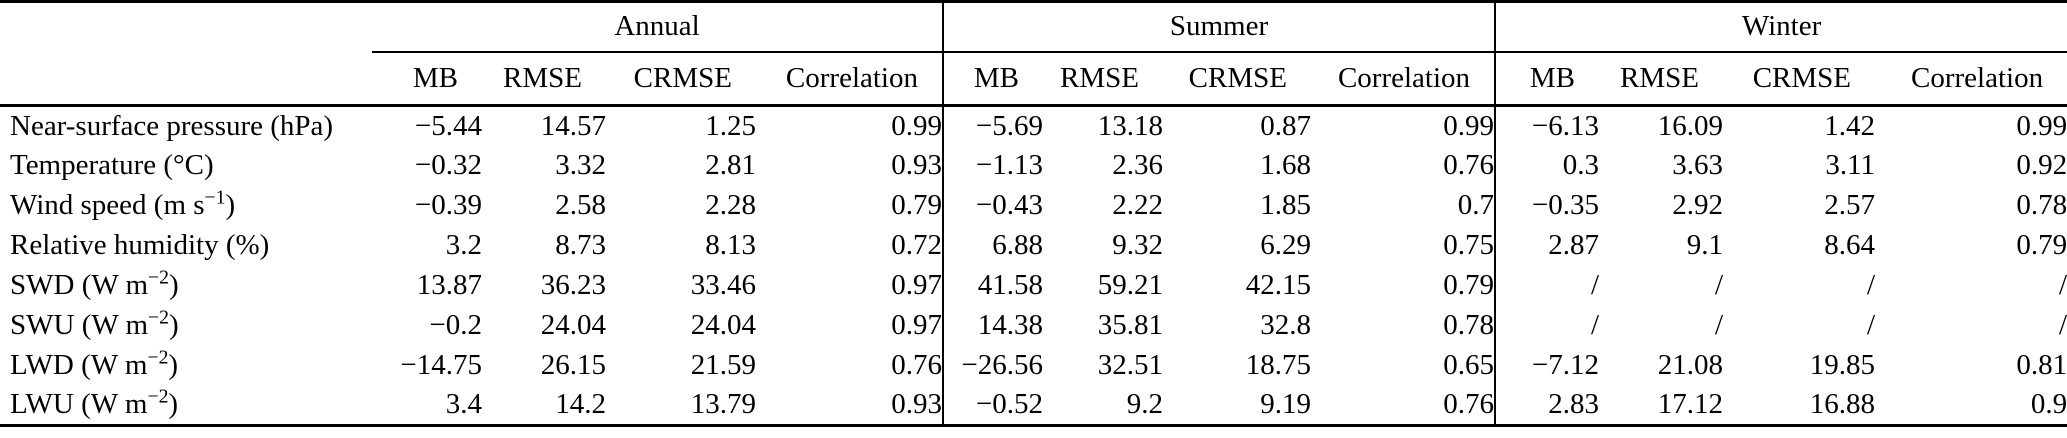 Image resolution: width=2067 pixels, height=438 pixels. I want to click on stat-cell-summer-rmse: 9.2, so click(1144, 404).